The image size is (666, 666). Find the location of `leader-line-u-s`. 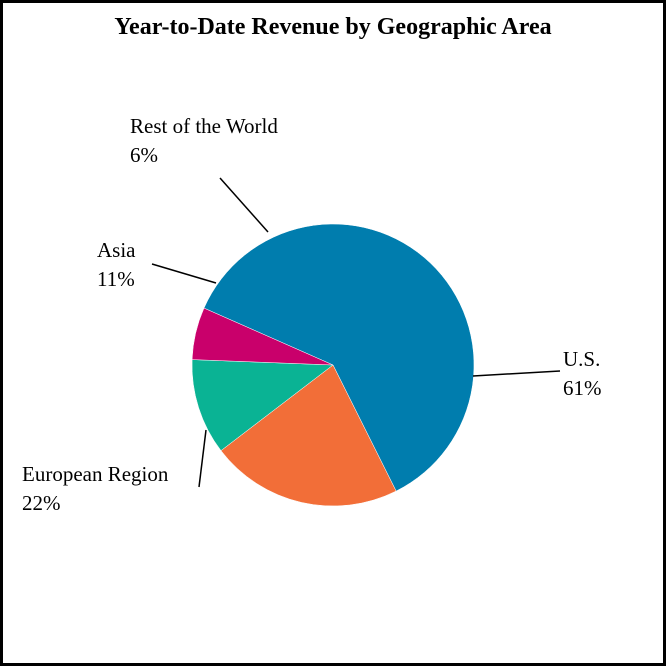

leader-line-u-s is located at coordinates (516, 373).